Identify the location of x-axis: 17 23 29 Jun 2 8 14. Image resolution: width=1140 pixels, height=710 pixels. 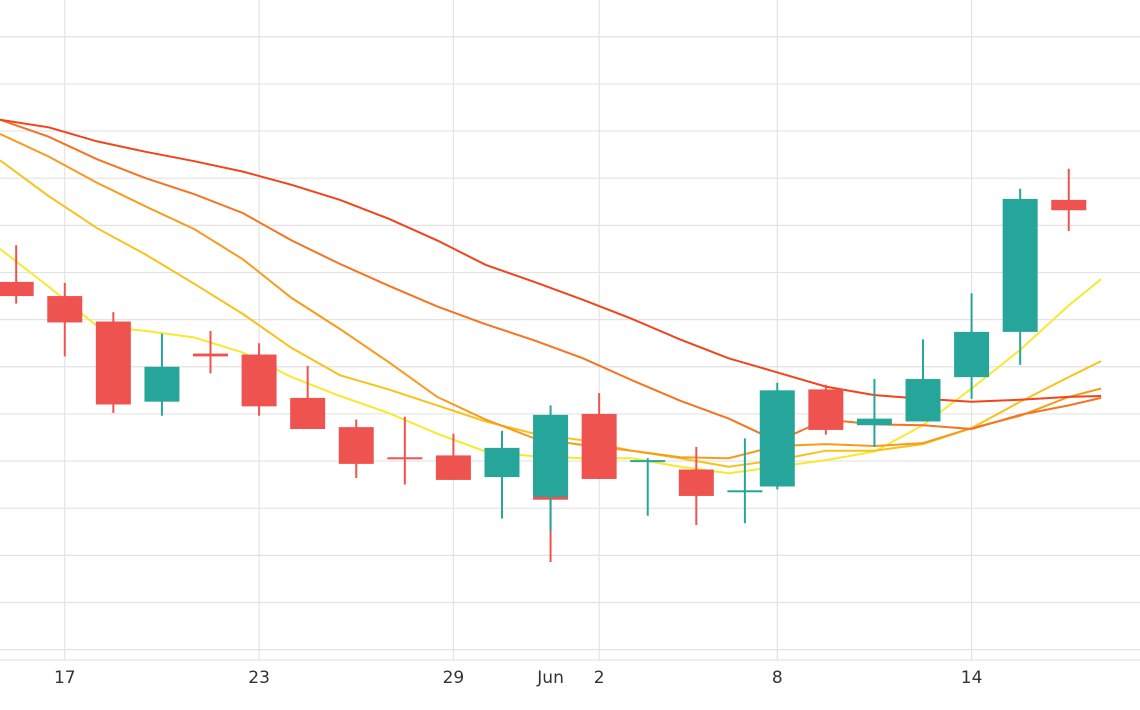
(518, 678).